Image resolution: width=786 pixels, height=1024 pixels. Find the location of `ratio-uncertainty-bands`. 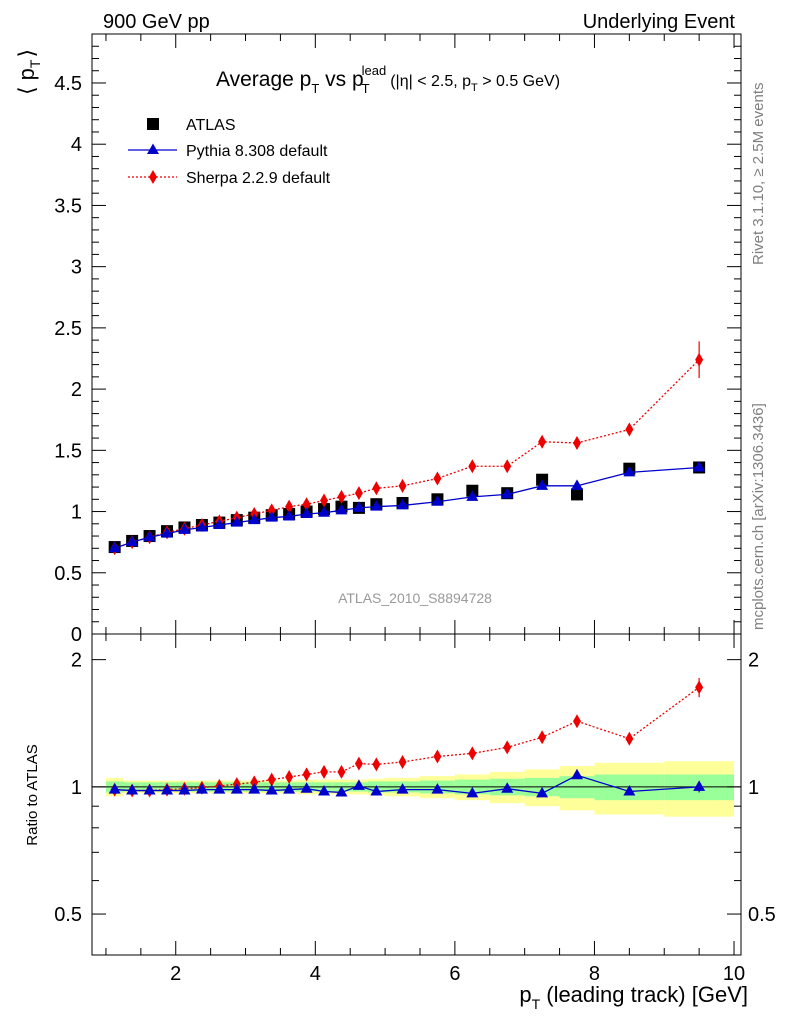

ratio-uncertainty-bands is located at coordinates (416, 789).